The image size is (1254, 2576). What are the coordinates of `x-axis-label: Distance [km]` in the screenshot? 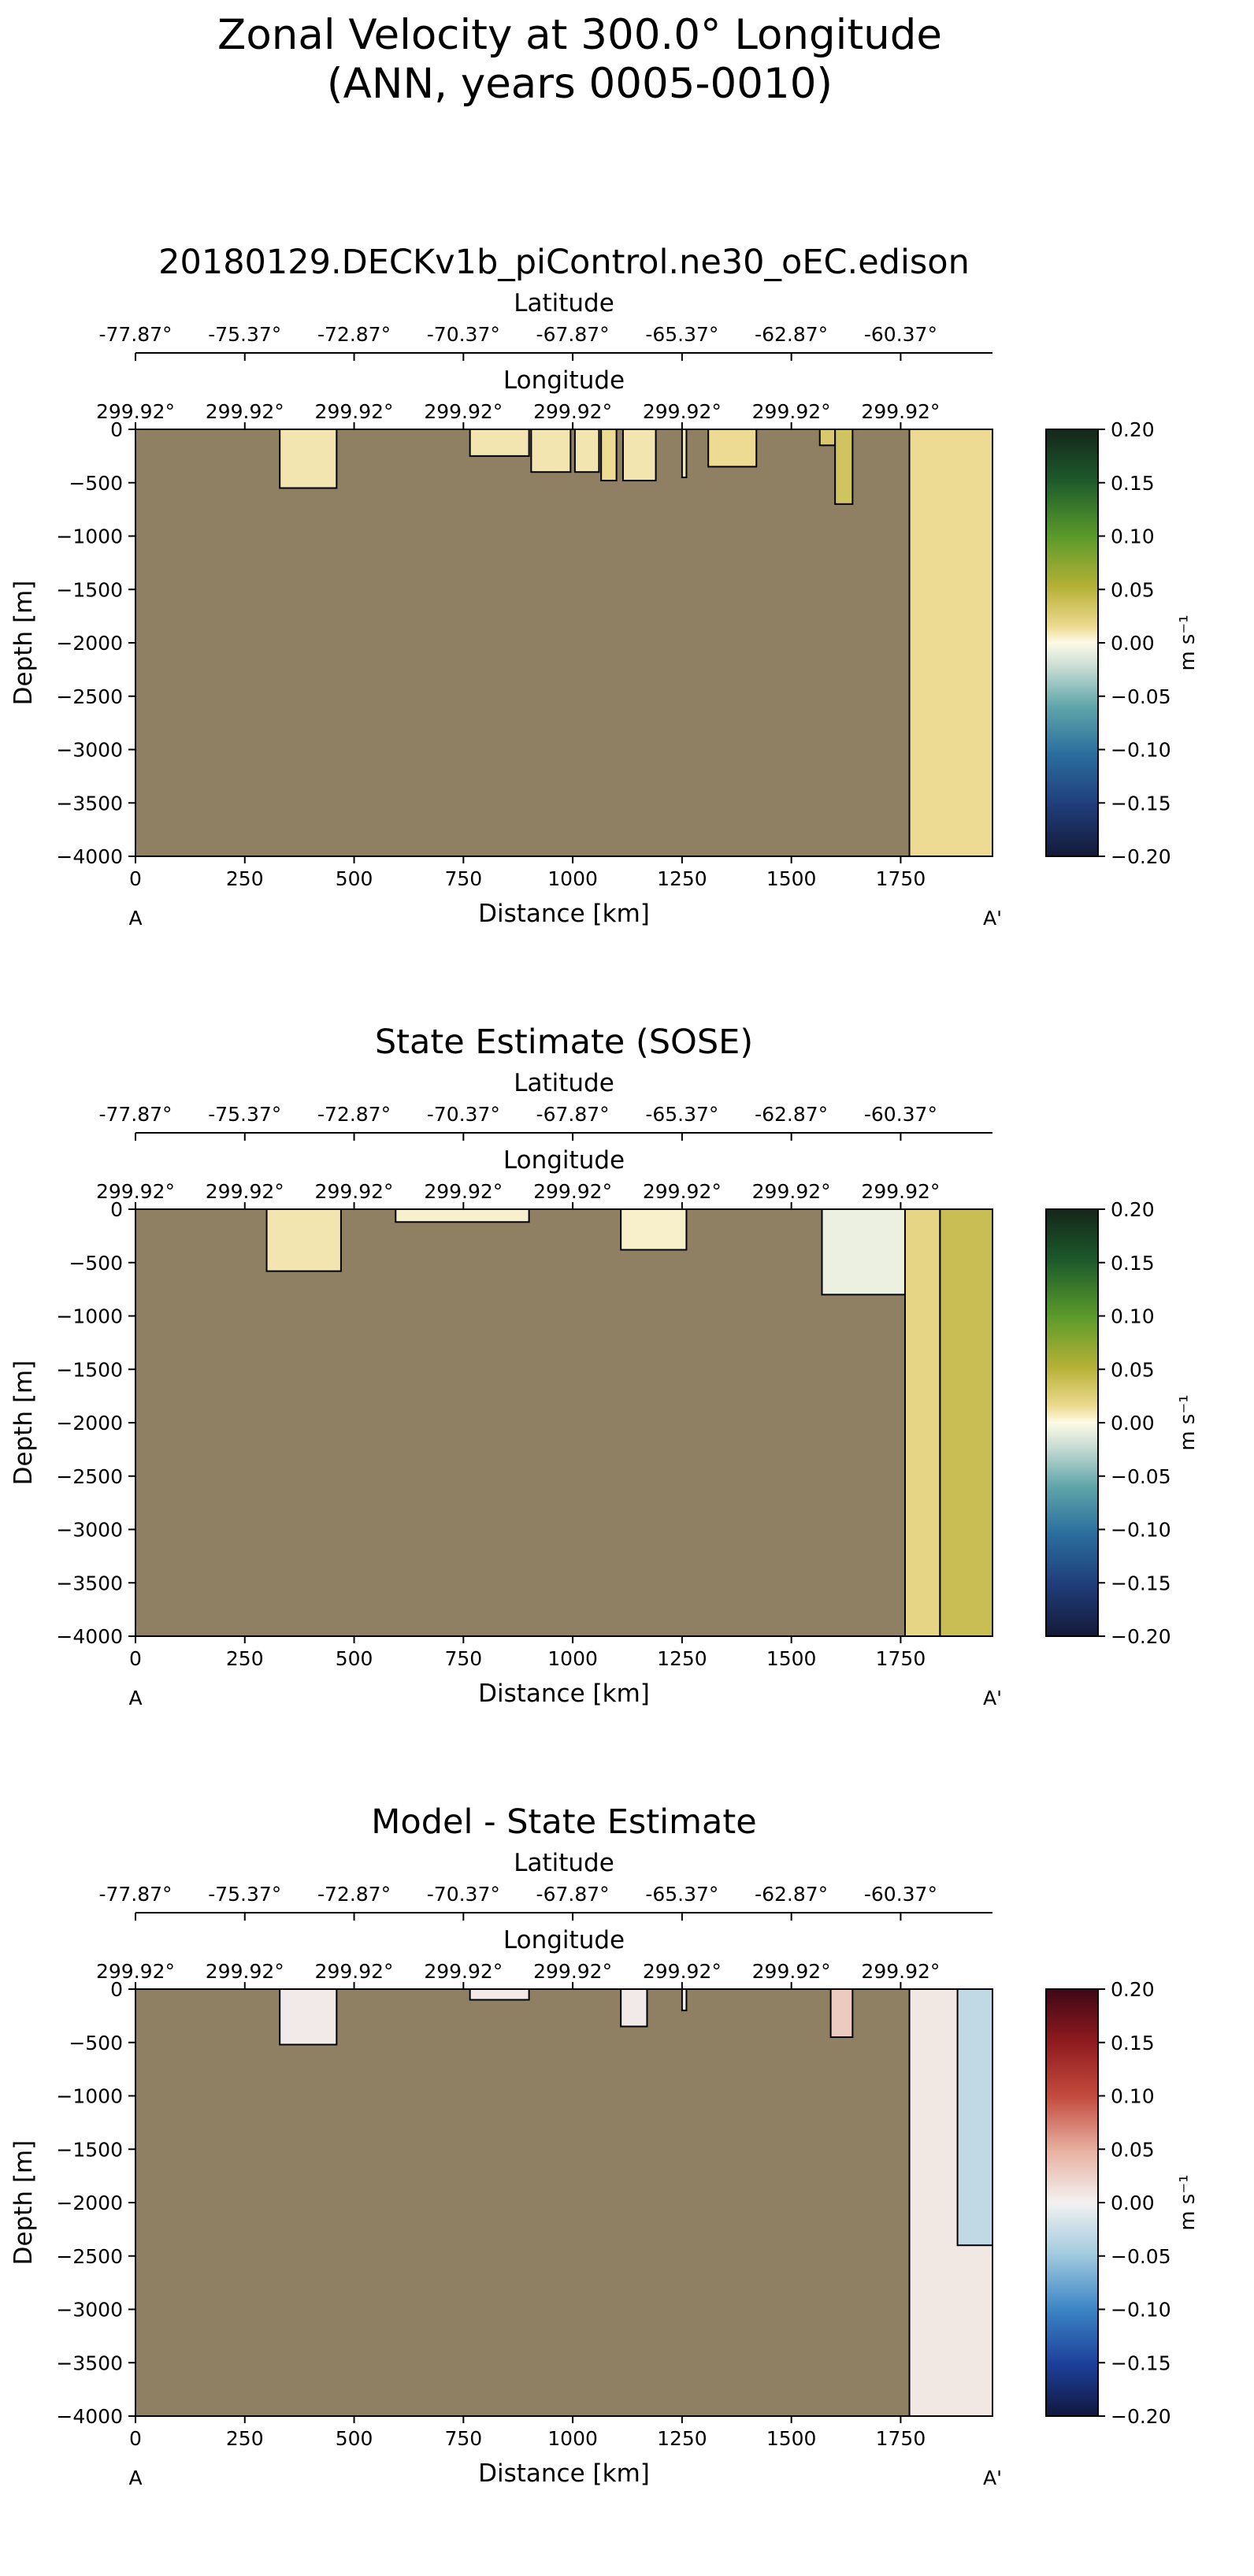 It's located at (564, 2473).